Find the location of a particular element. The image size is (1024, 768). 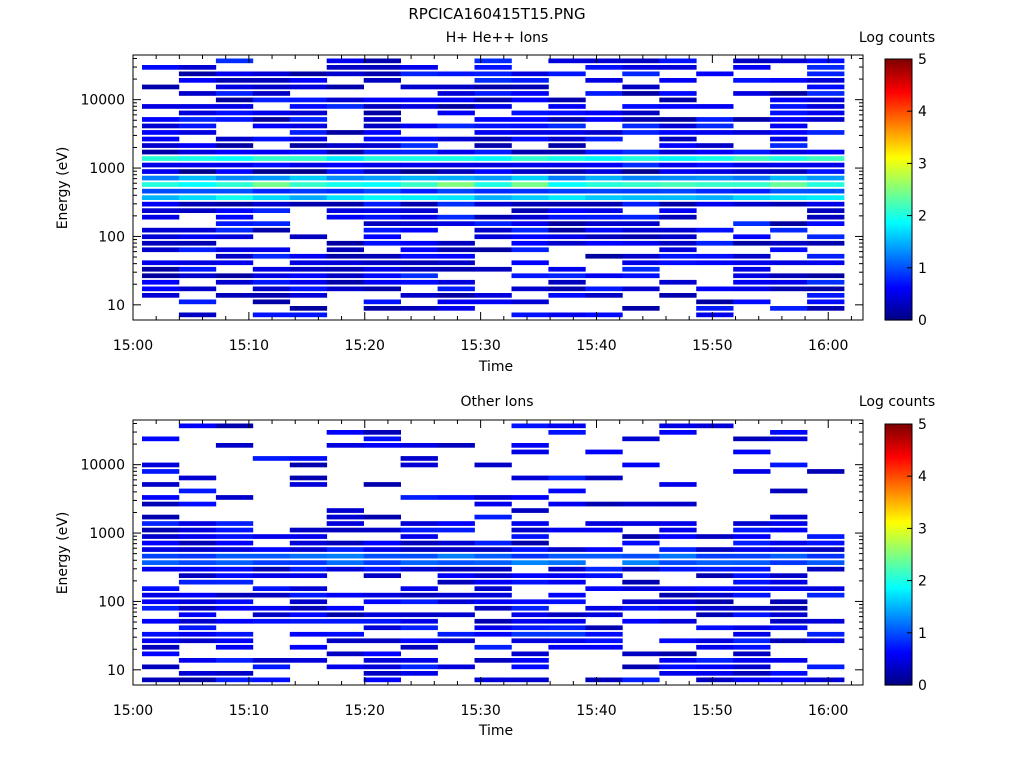

x-tick-label: 16:00 is located at coordinates (828, 711).